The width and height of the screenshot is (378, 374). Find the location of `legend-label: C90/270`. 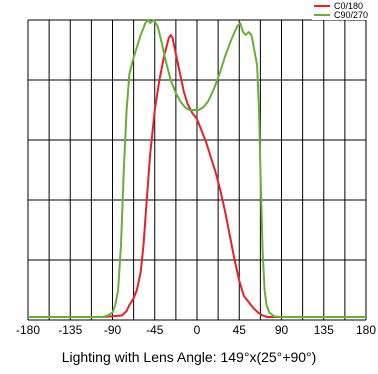

legend-label: C90/270 is located at coordinates (351, 15).